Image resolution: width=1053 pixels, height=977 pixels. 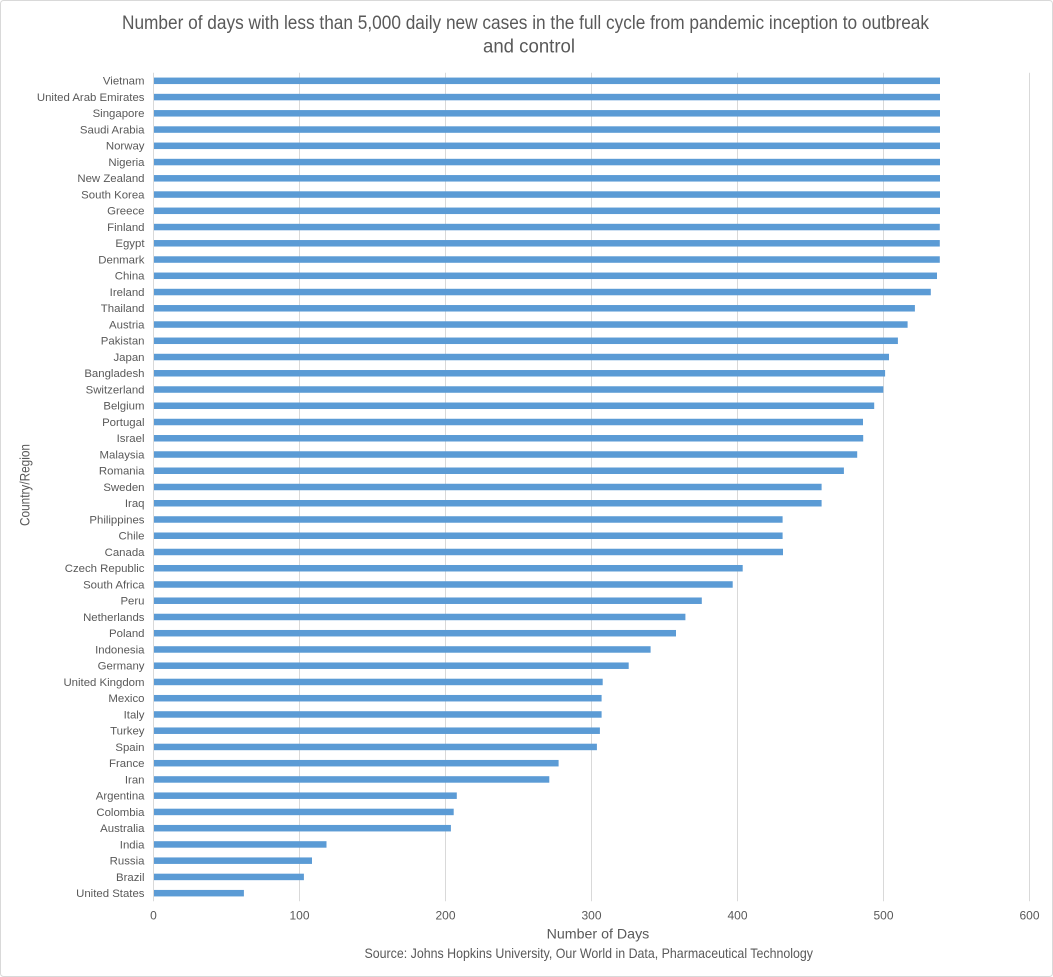 I want to click on svg-text: 100, so click(x=299, y=916).